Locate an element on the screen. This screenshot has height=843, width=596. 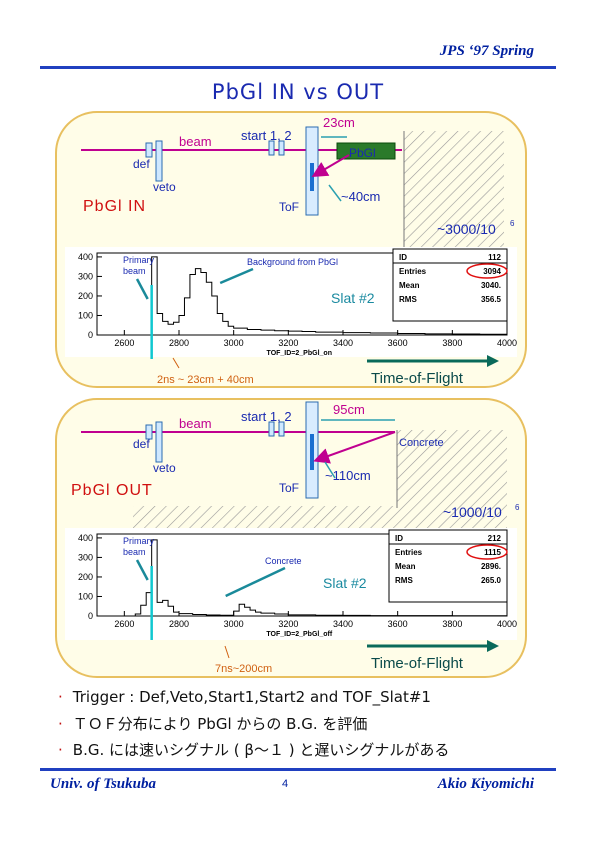
header-title: JPS ‘97 Spring is located at coordinates (486, 51).